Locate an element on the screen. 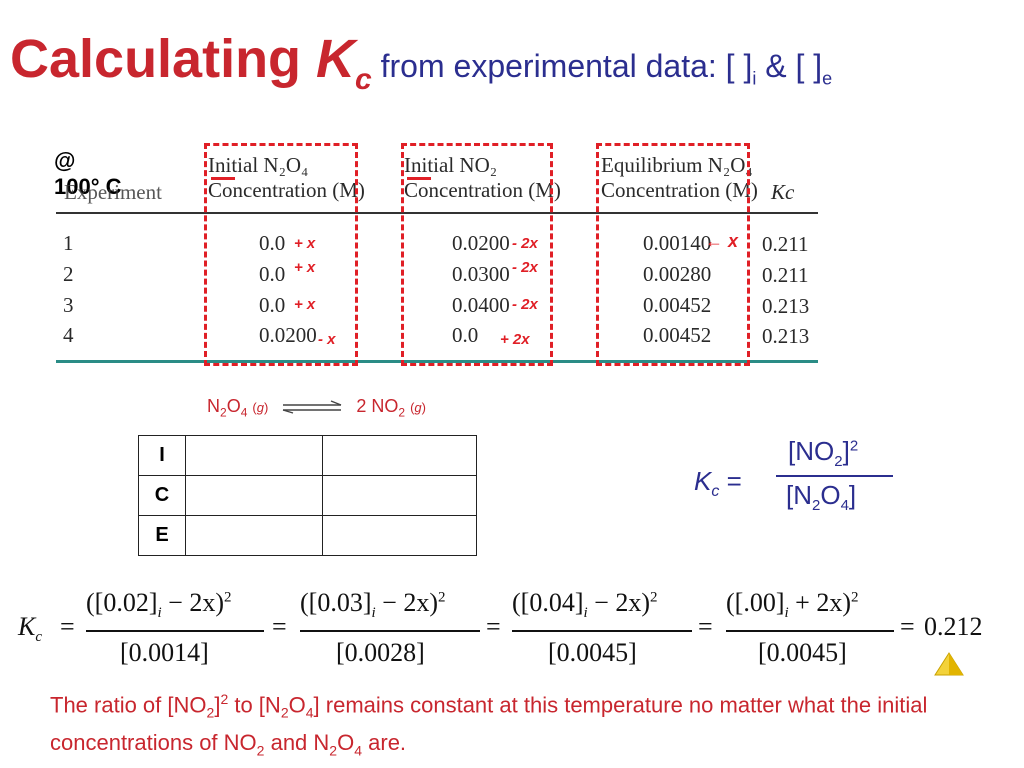 Image resolution: width=1024 pixels, height=768 pixels. title-sub-i: i is located at coordinates (754, 78).